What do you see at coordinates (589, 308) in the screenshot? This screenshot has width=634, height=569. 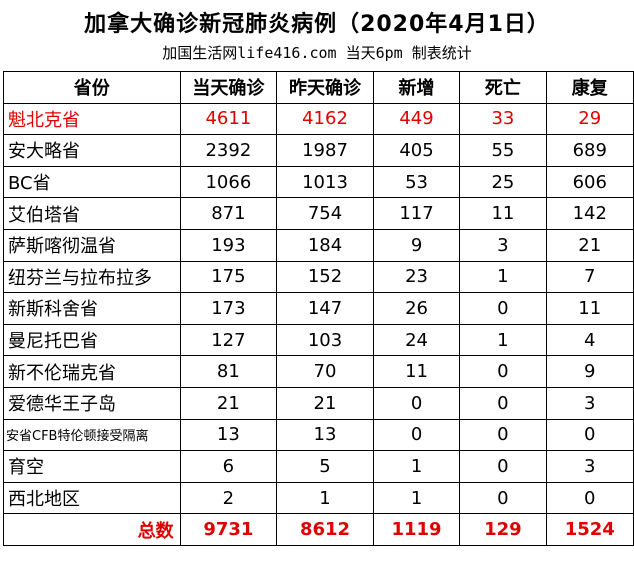 I see `recovered-cell: 11` at bounding box center [589, 308].